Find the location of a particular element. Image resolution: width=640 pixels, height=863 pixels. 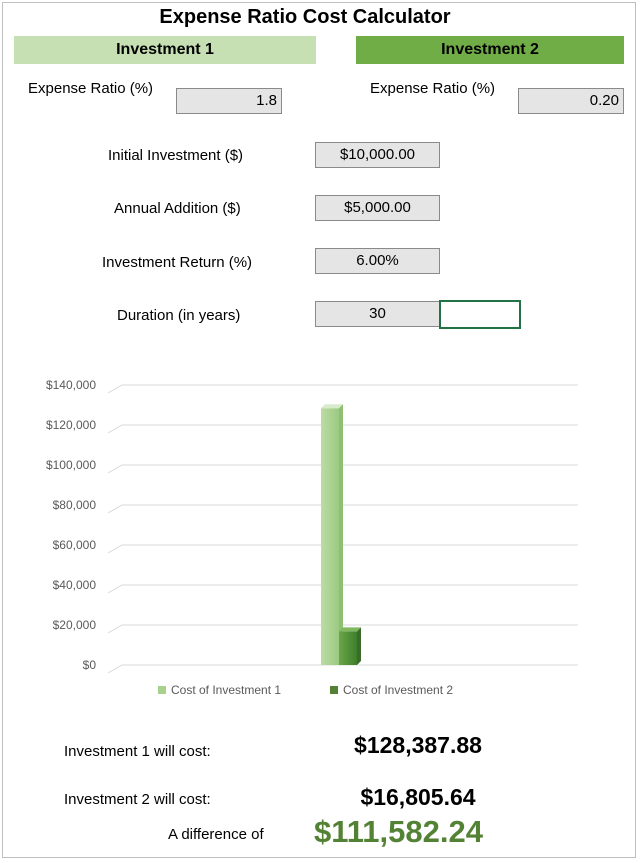

expense-ratio-2-label: Expense Ratio (%) is located at coordinates (433, 88).